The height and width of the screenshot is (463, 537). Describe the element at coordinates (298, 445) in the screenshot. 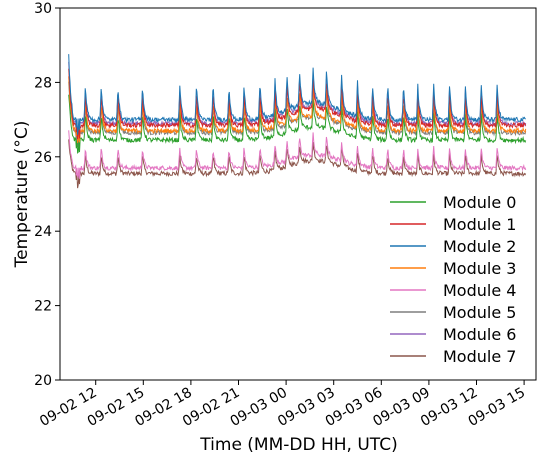

I see `x-axis-label: Time (MM-DD HH, UTC)` at that location.